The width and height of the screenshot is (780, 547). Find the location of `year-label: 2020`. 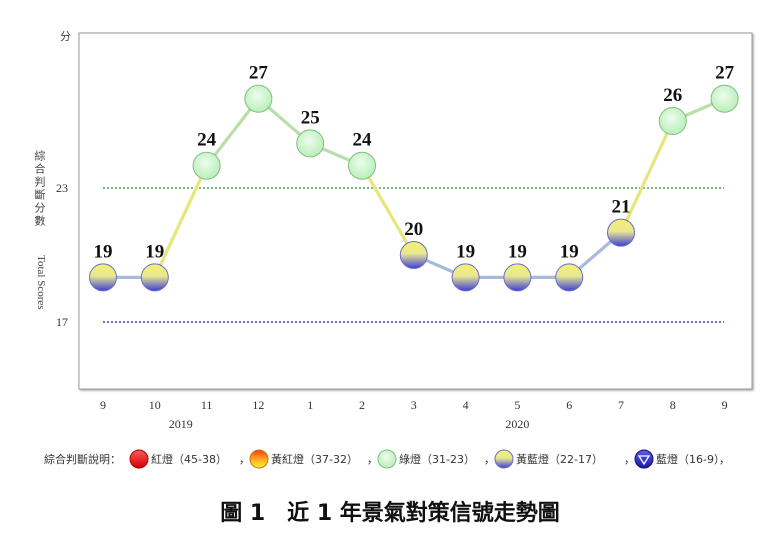

year-label: 2020 is located at coordinates (517, 424).